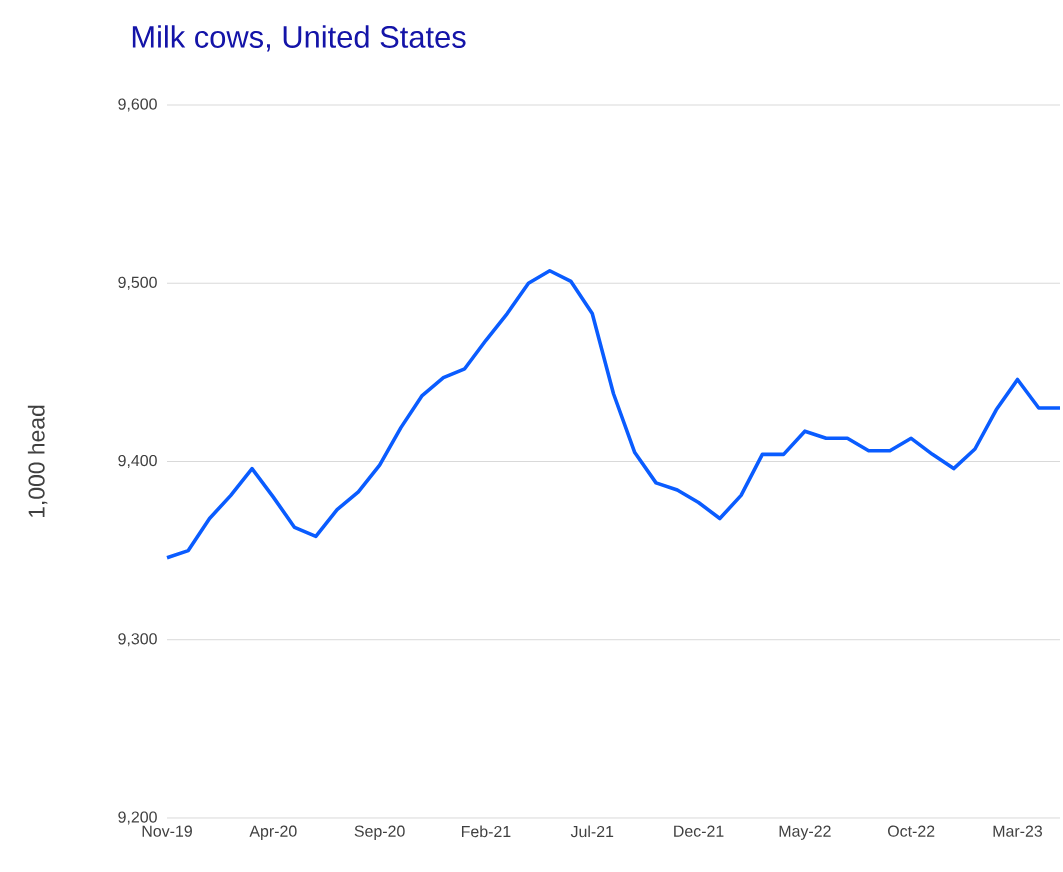 The image size is (1063, 872). What do you see at coordinates (137, 283) in the screenshot?
I see `y-tick-label: 9,500` at bounding box center [137, 283].